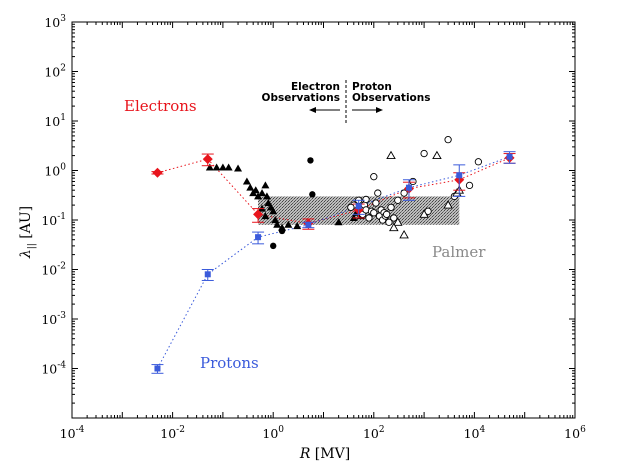 The width and height of the screenshot is (623, 469). I want to click on observation-points-layer, so click(344, 192).